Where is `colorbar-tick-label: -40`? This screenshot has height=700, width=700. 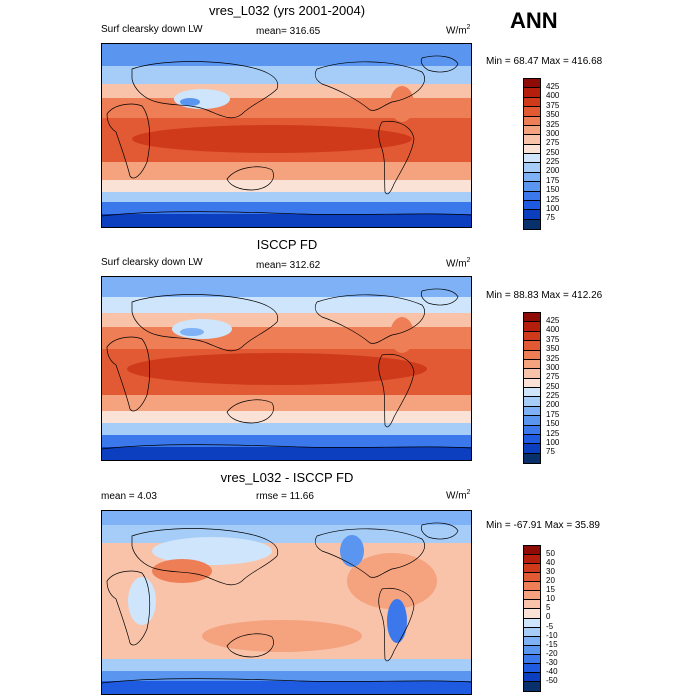
colorbar-tick-label: -40 is located at coordinates (552, 671).